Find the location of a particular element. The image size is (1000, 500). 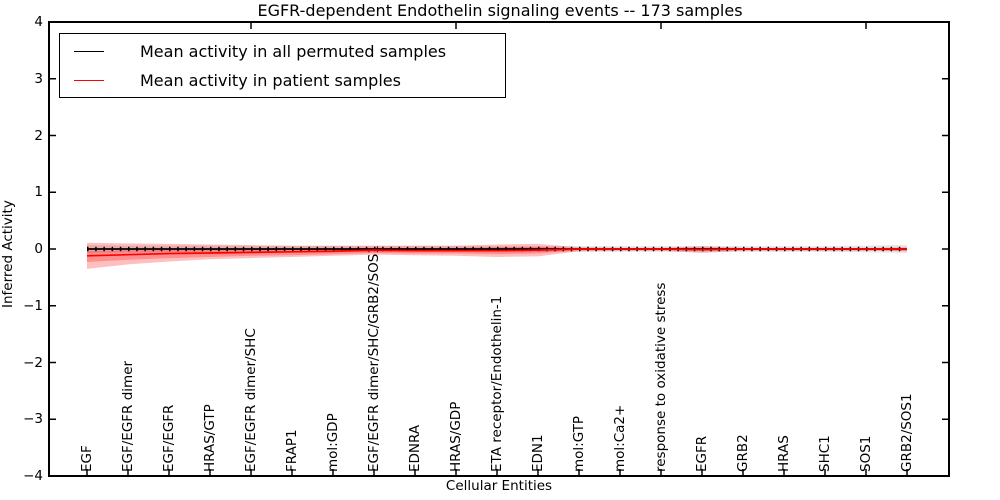

y-tick-label: 3 is located at coordinates (38, 78).